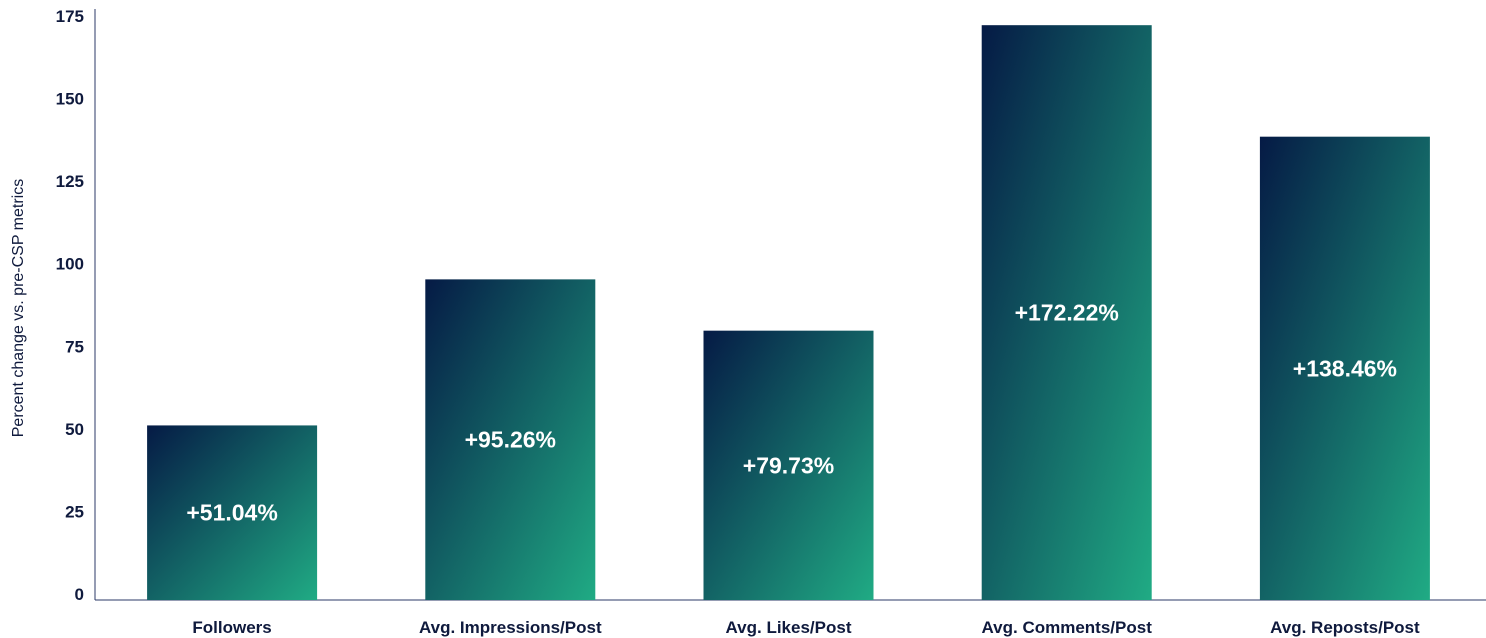  What do you see at coordinates (79, 594) in the screenshot?
I see `y-tick-label: 0` at bounding box center [79, 594].